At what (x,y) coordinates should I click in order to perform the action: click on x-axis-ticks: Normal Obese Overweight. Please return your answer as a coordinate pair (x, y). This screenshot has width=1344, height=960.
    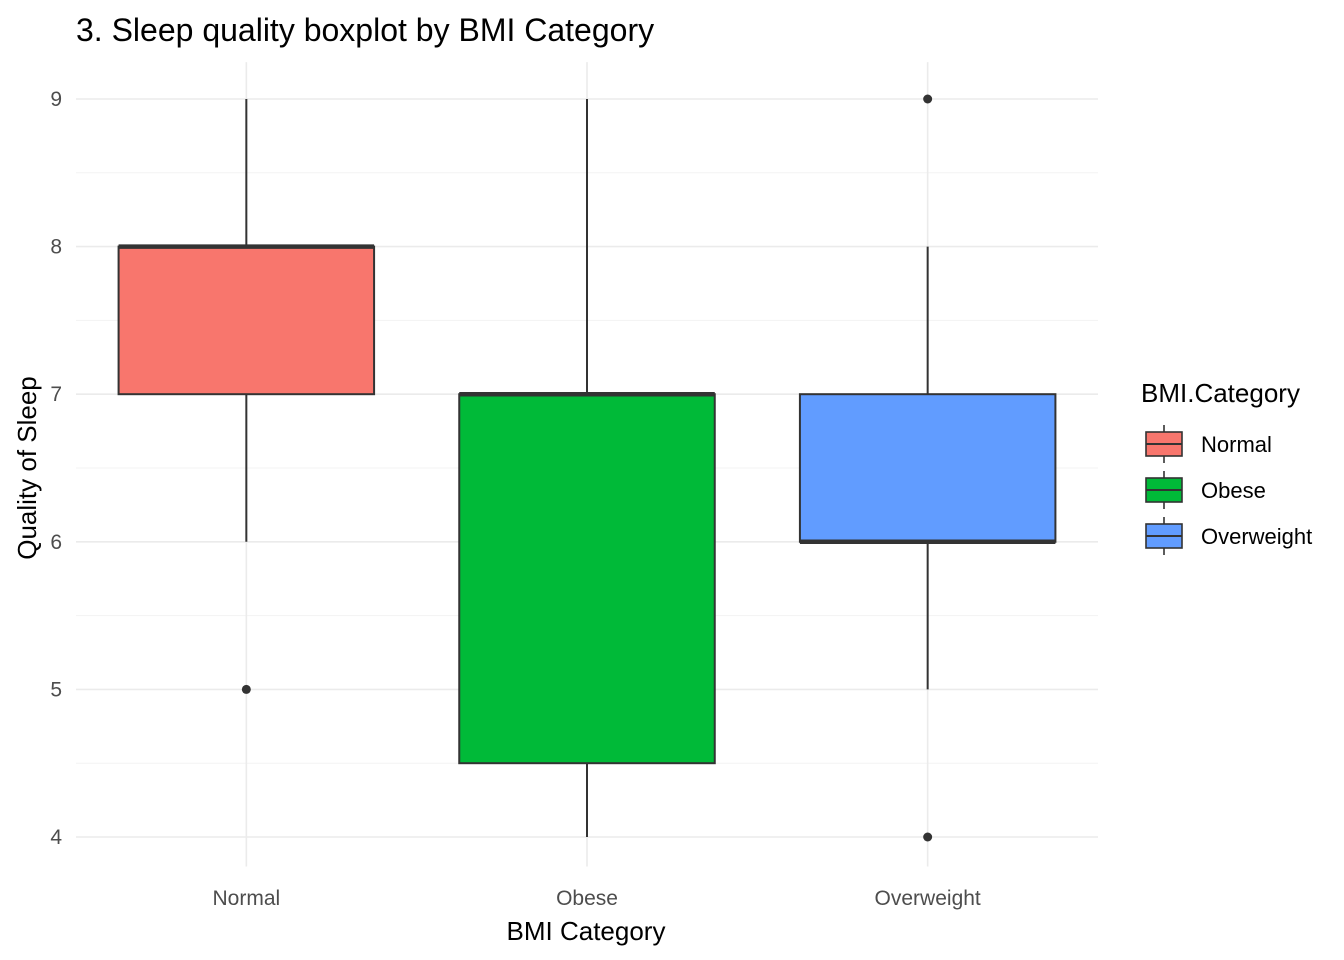
    Looking at the image, I should click on (596, 898).